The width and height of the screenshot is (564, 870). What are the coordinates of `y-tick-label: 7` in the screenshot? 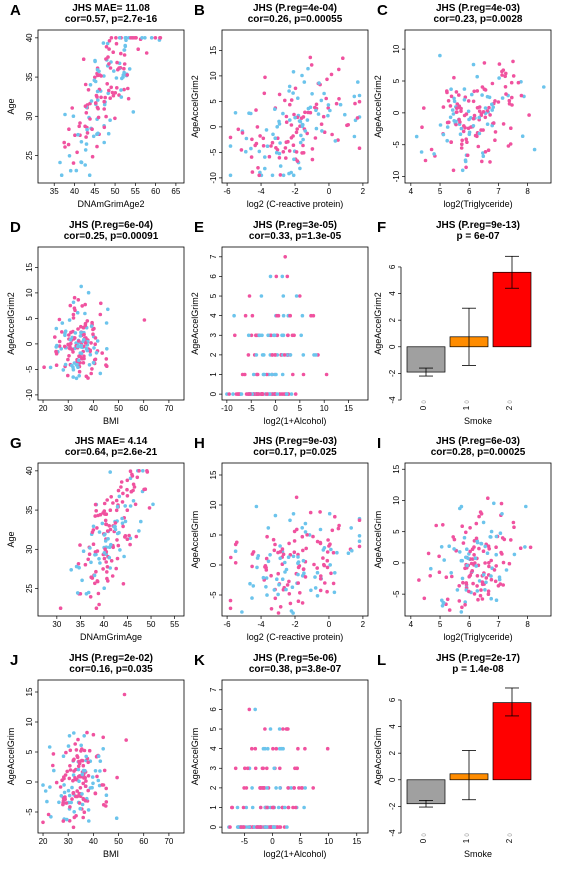 It's located at (213, 689).